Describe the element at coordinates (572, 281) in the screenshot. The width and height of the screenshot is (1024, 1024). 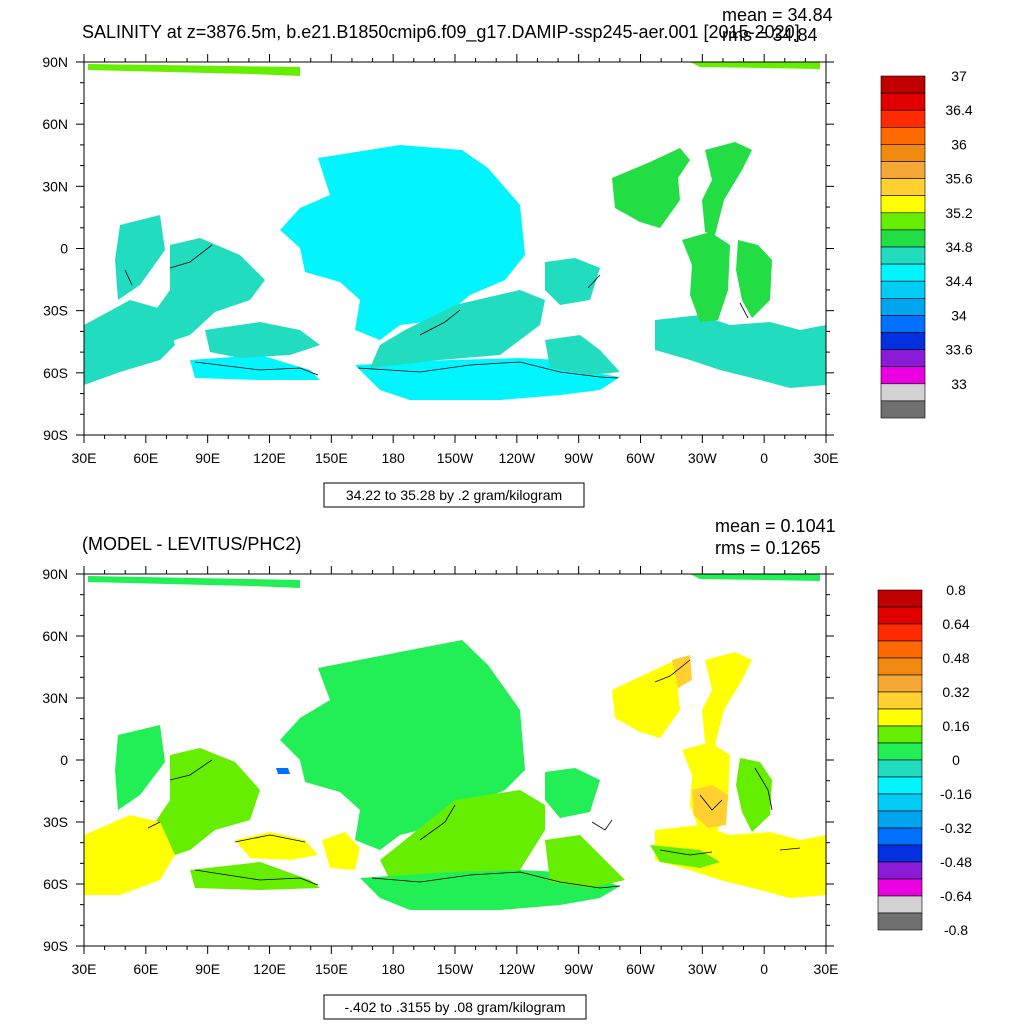
I see `east-pacific-teal` at that location.